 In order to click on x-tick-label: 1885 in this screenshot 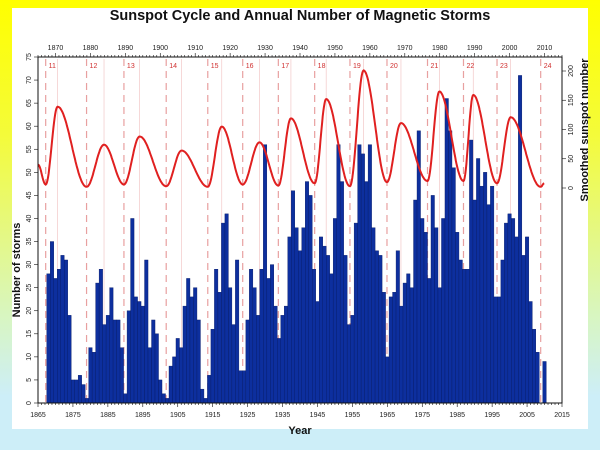, I will do `click(108, 415)`.